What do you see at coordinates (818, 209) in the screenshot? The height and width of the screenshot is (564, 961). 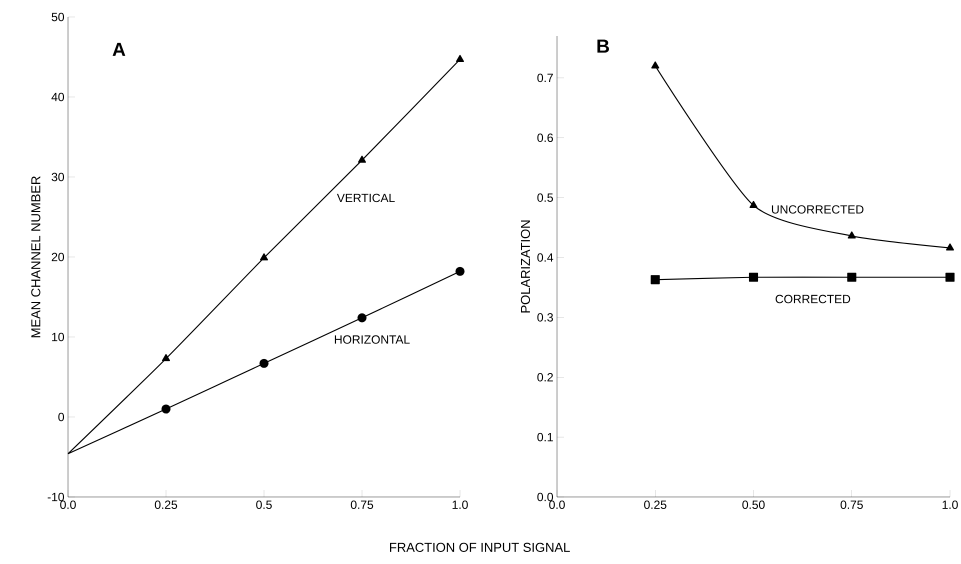 I see `series-label: UNCORRECTED` at bounding box center [818, 209].